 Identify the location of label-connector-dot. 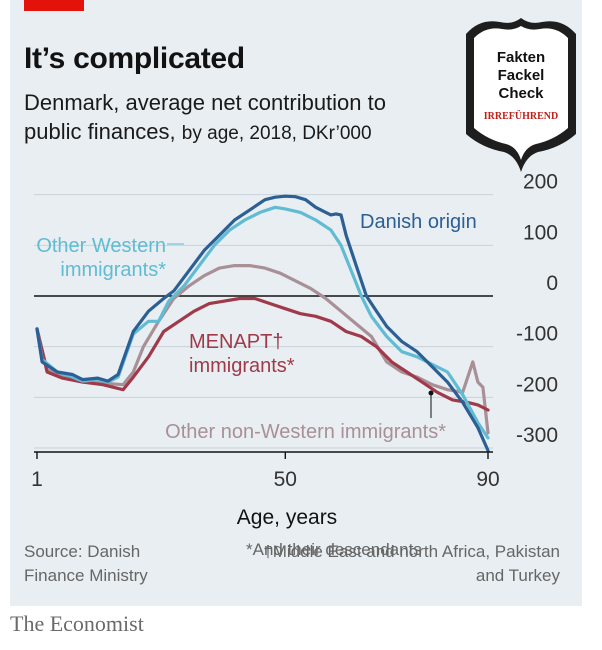
(431, 393).